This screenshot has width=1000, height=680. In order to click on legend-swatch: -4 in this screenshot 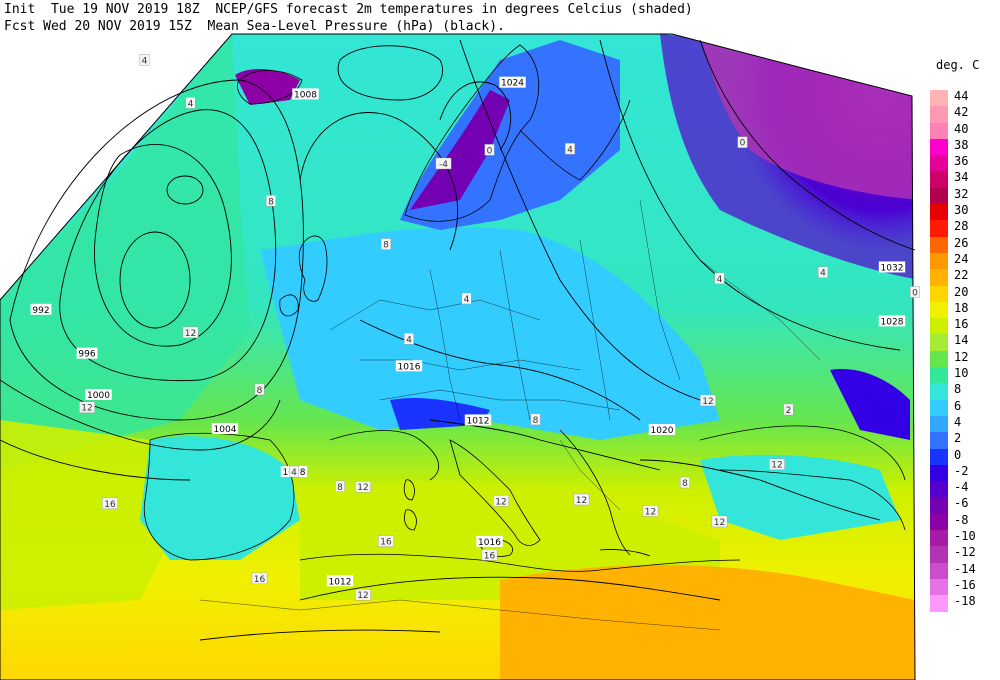, I will do `click(949, 489)`.